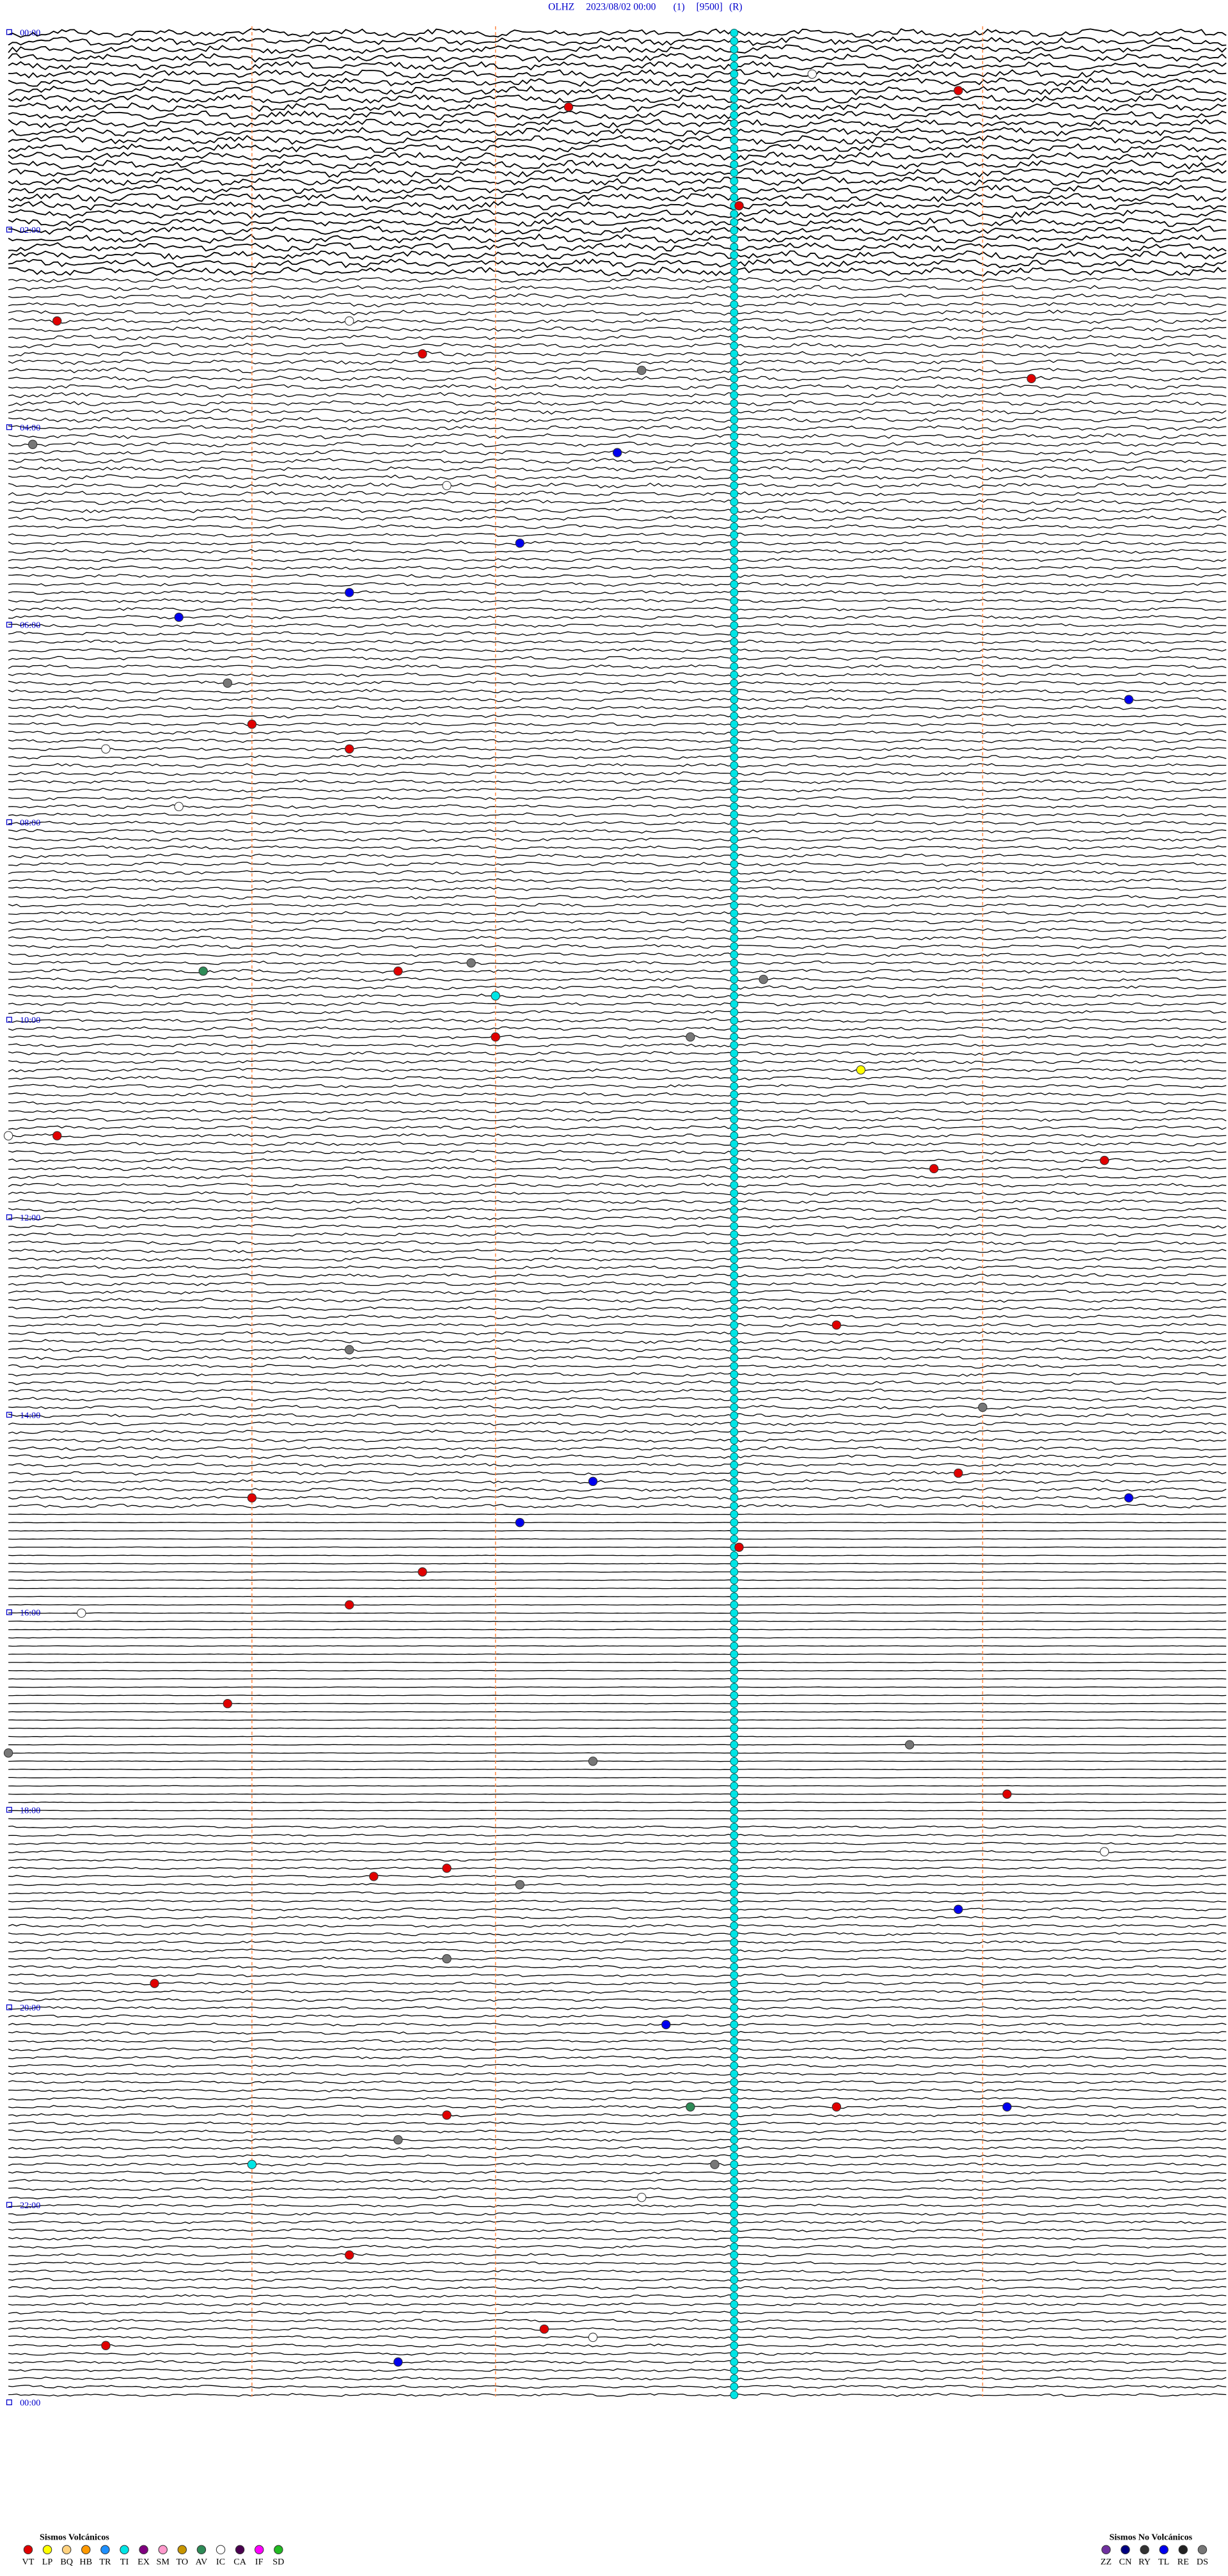 Image resolution: width=1228 pixels, height=2576 pixels. Describe the element at coordinates (1144, 2562) in the screenshot. I see `legend-code: RY` at that location.